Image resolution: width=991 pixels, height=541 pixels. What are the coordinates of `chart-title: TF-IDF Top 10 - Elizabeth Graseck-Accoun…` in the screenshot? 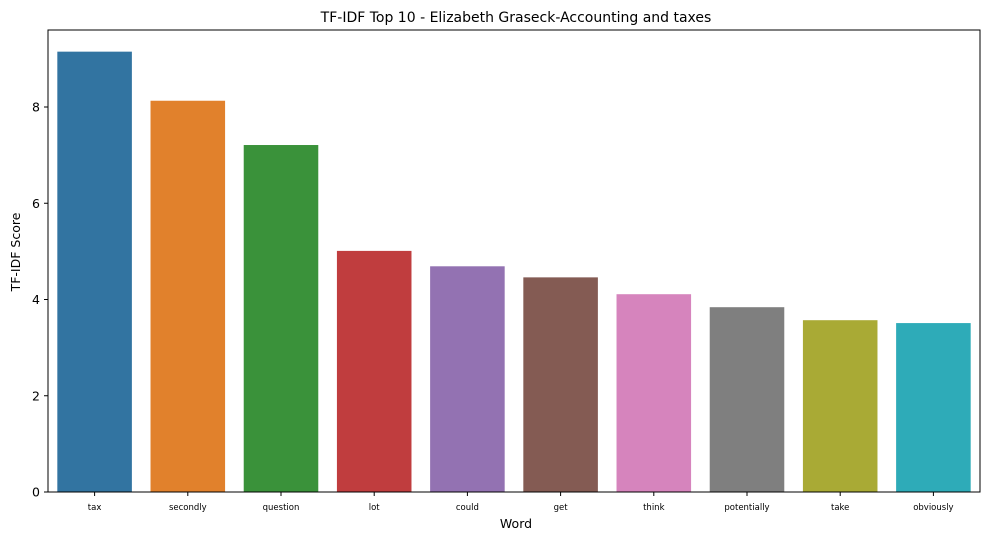 It's located at (516, 18).